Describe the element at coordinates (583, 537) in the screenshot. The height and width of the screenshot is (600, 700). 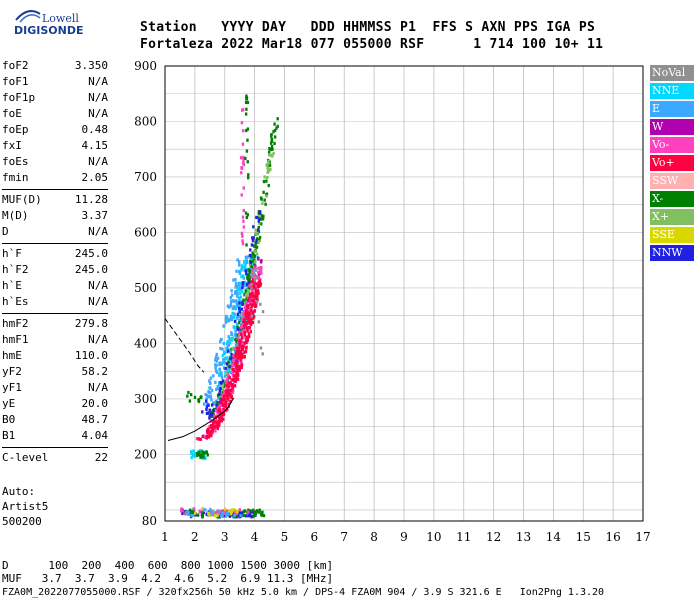
I see `x-tick-label: 15` at that location.